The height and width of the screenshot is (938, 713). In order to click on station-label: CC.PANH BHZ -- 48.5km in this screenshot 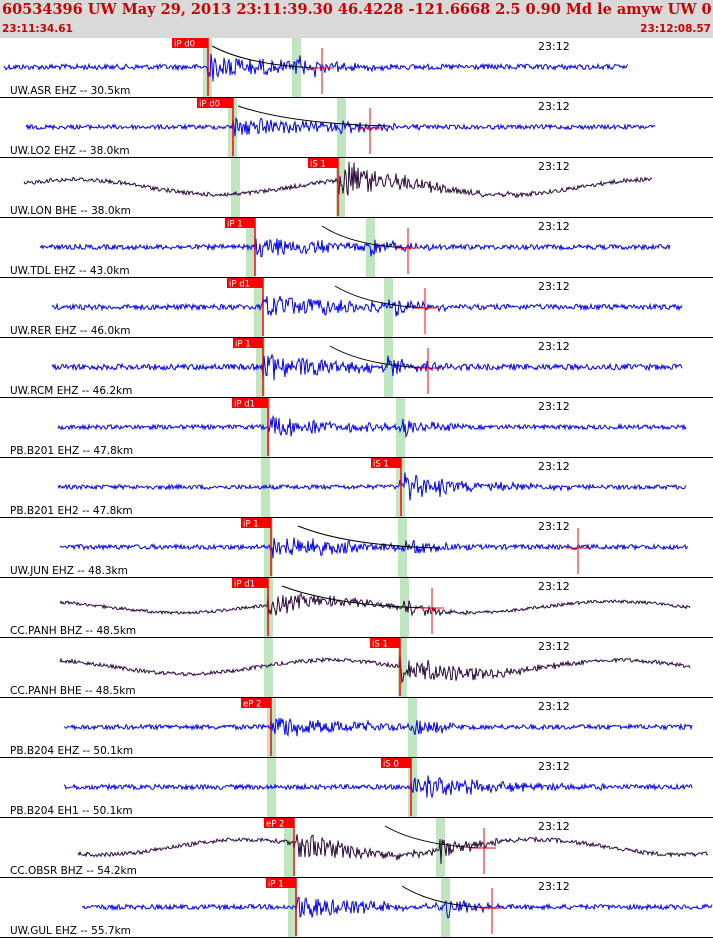, I will do `click(73, 631)`.